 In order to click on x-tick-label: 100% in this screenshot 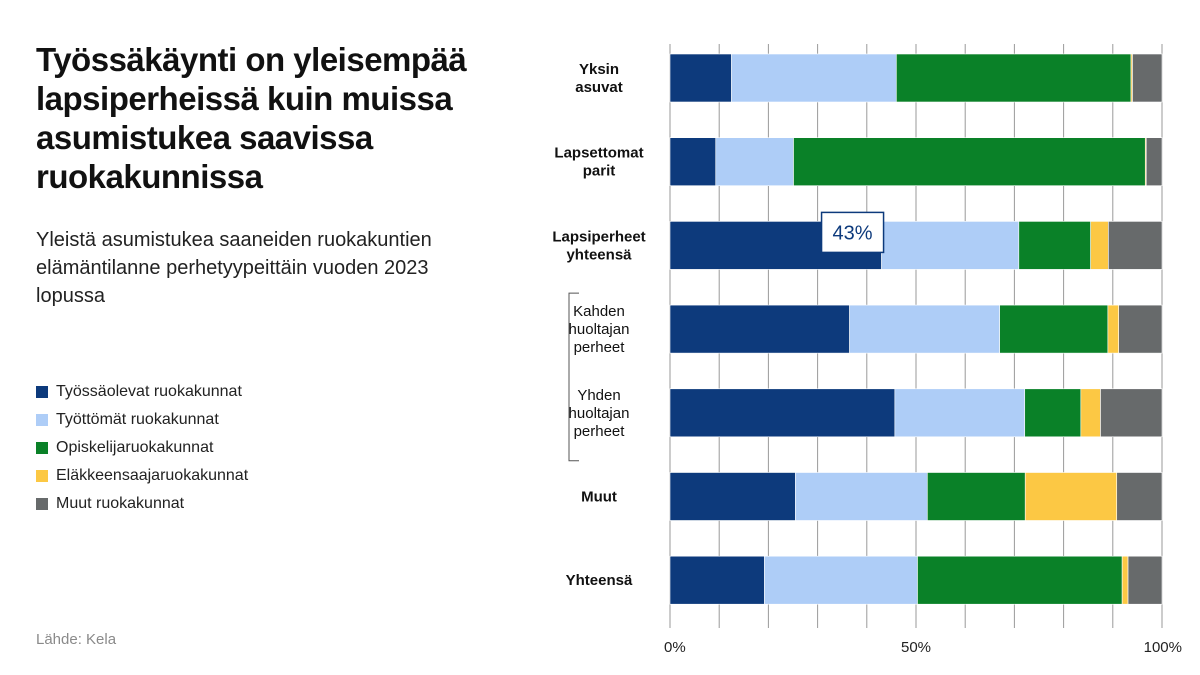, I will do `click(1163, 647)`.